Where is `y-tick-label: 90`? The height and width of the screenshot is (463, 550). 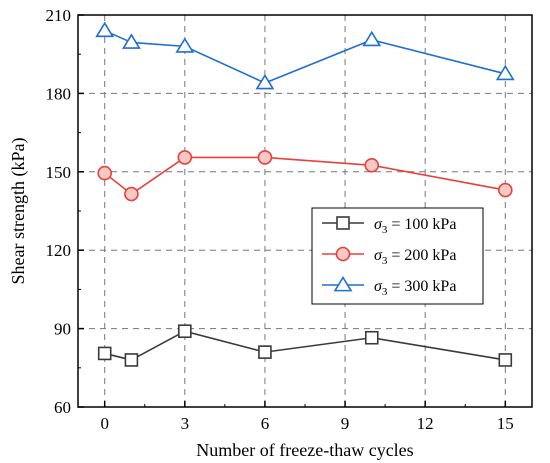
y-tick-label: 90 is located at coordinates (62, 329).